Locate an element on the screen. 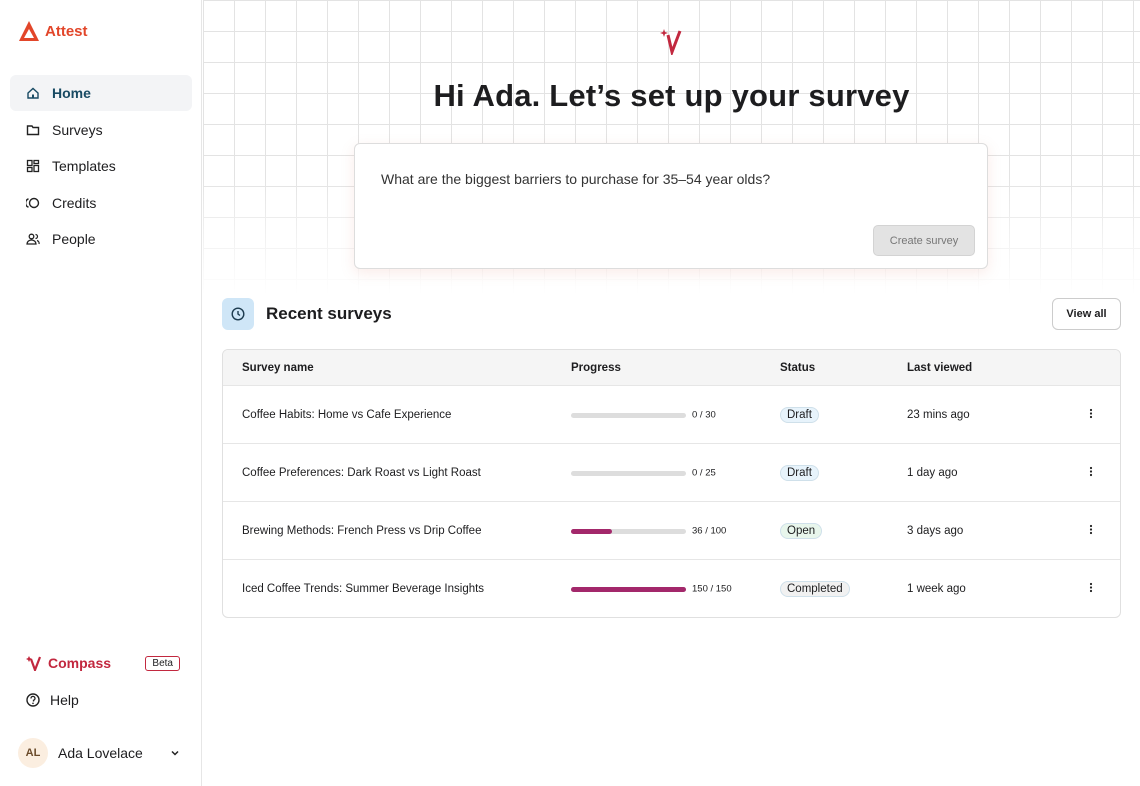 This screenshot has width=1140, height=786. nav-label: Credits is located at coordinates (74, 202).